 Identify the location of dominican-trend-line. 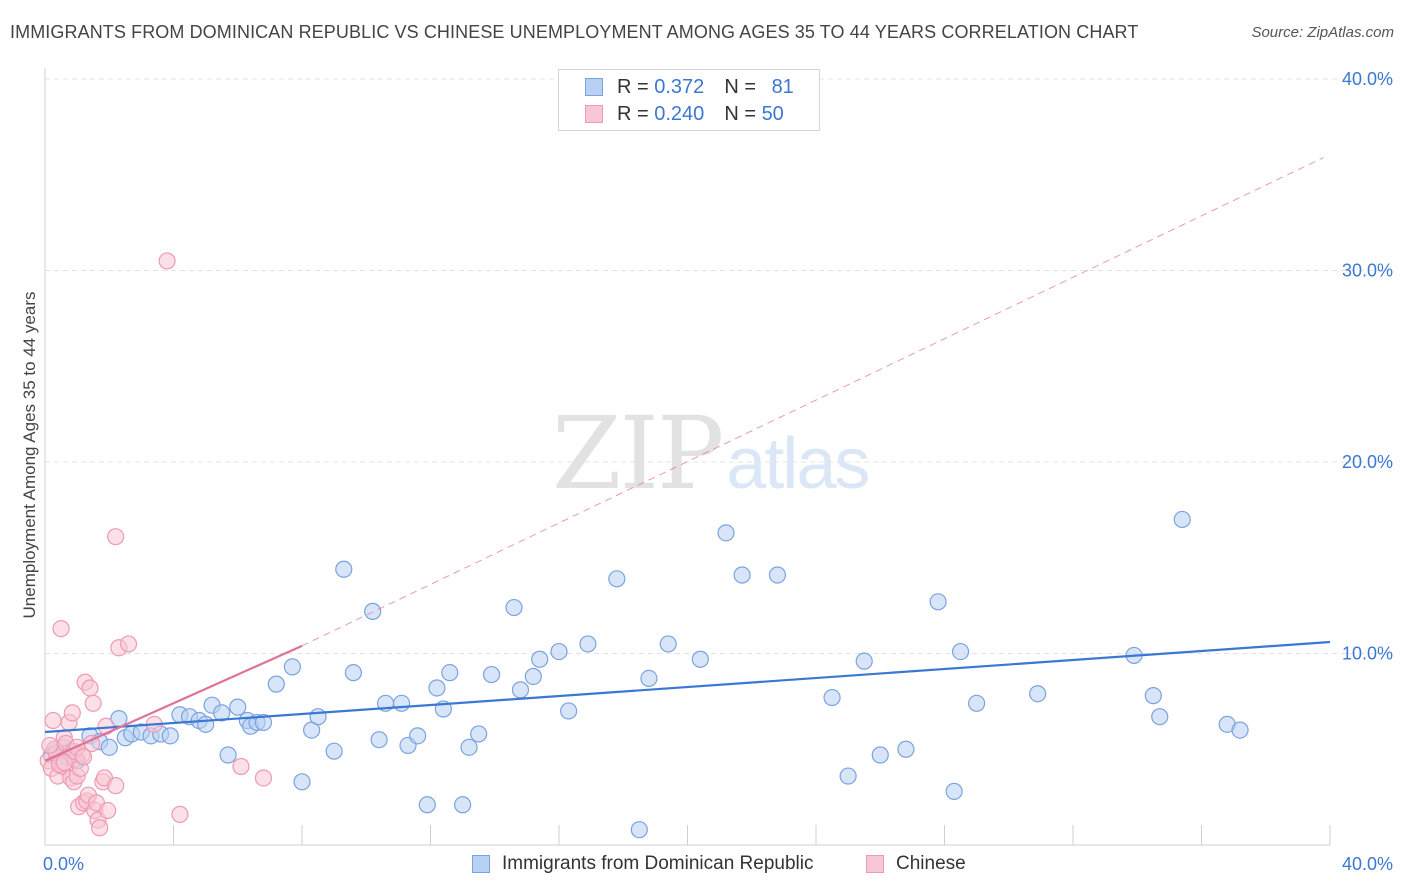
(687, 687).